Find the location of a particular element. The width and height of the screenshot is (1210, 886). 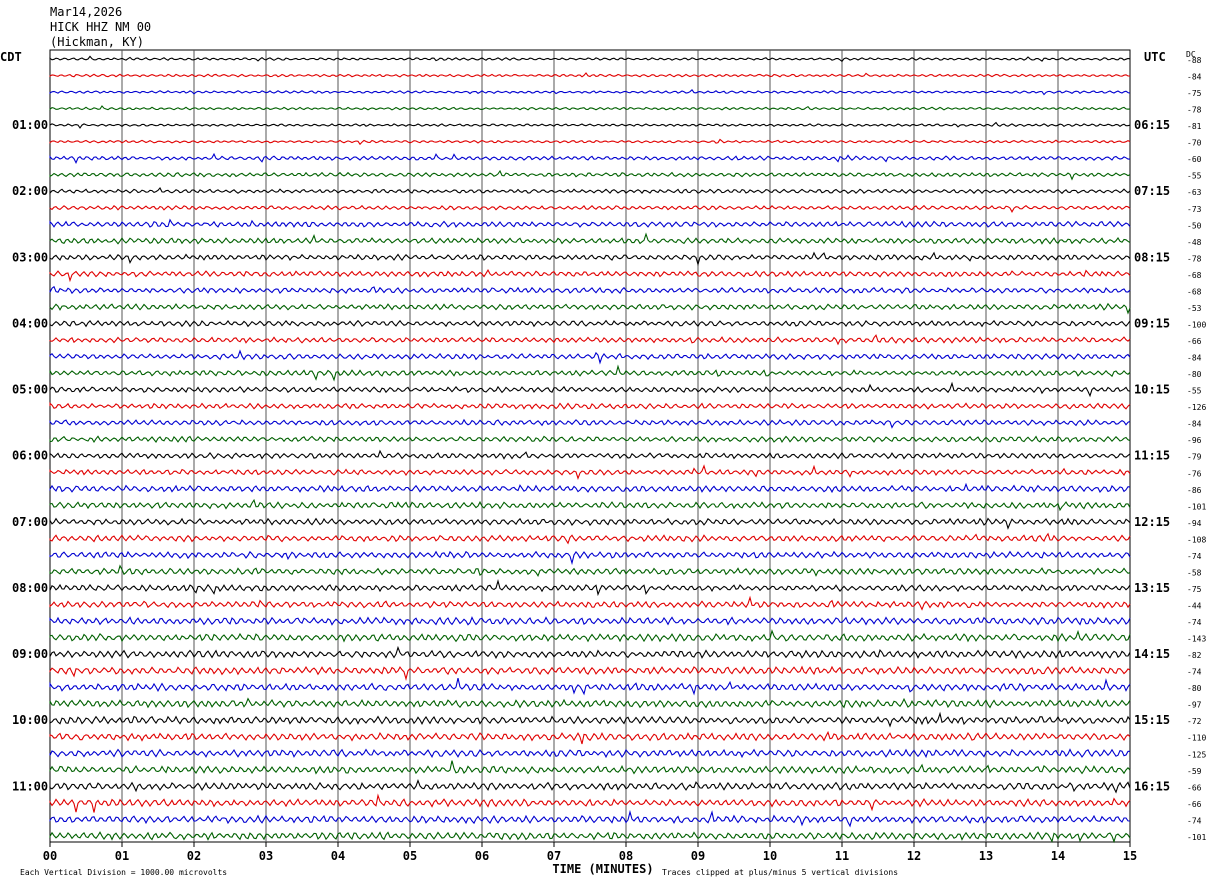

dc-offset-label: -53 is located at coordinates (1194, 308).